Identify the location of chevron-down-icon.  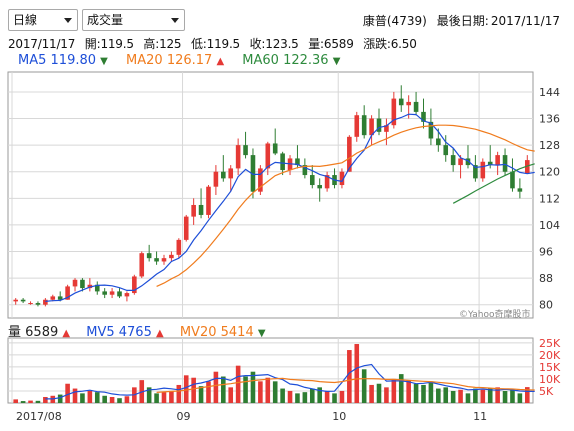
(68, 20).